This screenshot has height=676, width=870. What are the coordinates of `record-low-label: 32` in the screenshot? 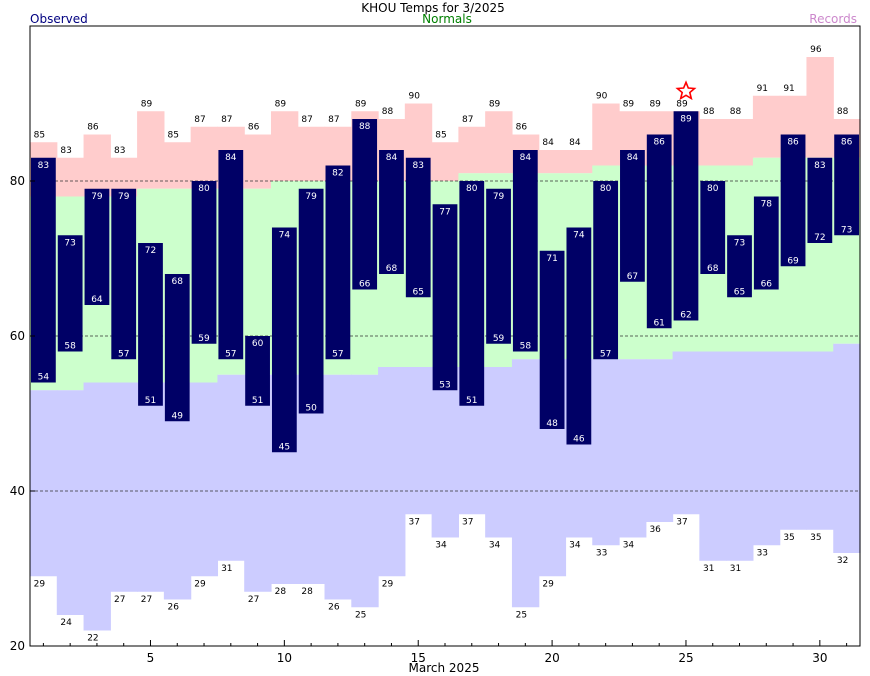 It's located at (842, 561).